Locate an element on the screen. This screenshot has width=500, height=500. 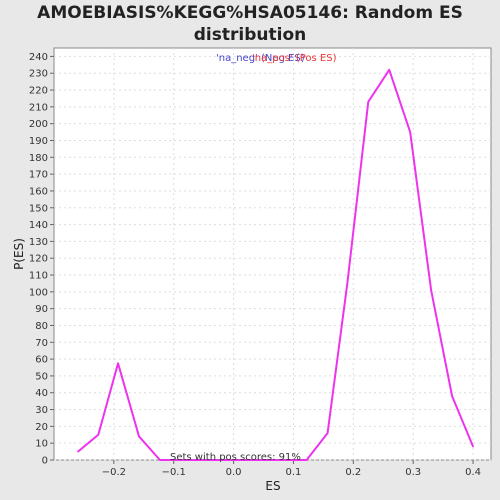
y-tick-label: 90 is located at coordinates (41, 309).